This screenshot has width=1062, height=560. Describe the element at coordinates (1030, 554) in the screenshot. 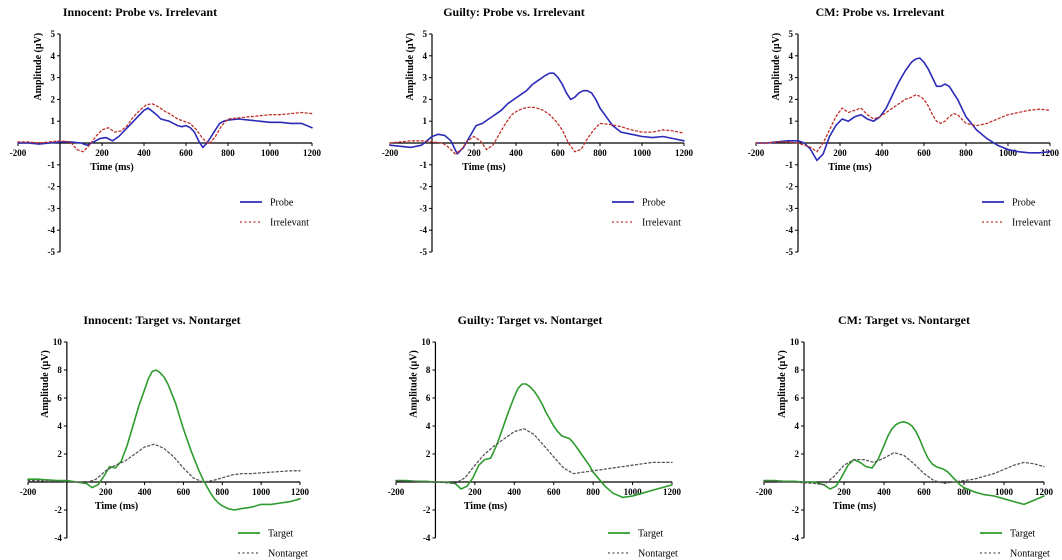

I see `legend-label-nontarget: Nontarget` at that location.